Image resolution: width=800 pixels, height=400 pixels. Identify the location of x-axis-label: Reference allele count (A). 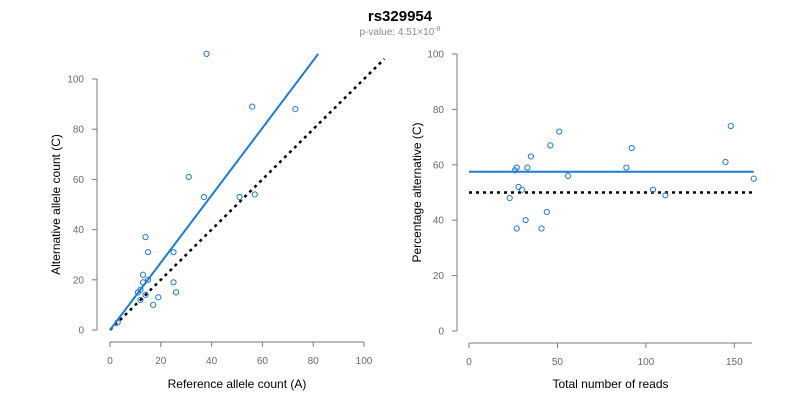
(237, 384).